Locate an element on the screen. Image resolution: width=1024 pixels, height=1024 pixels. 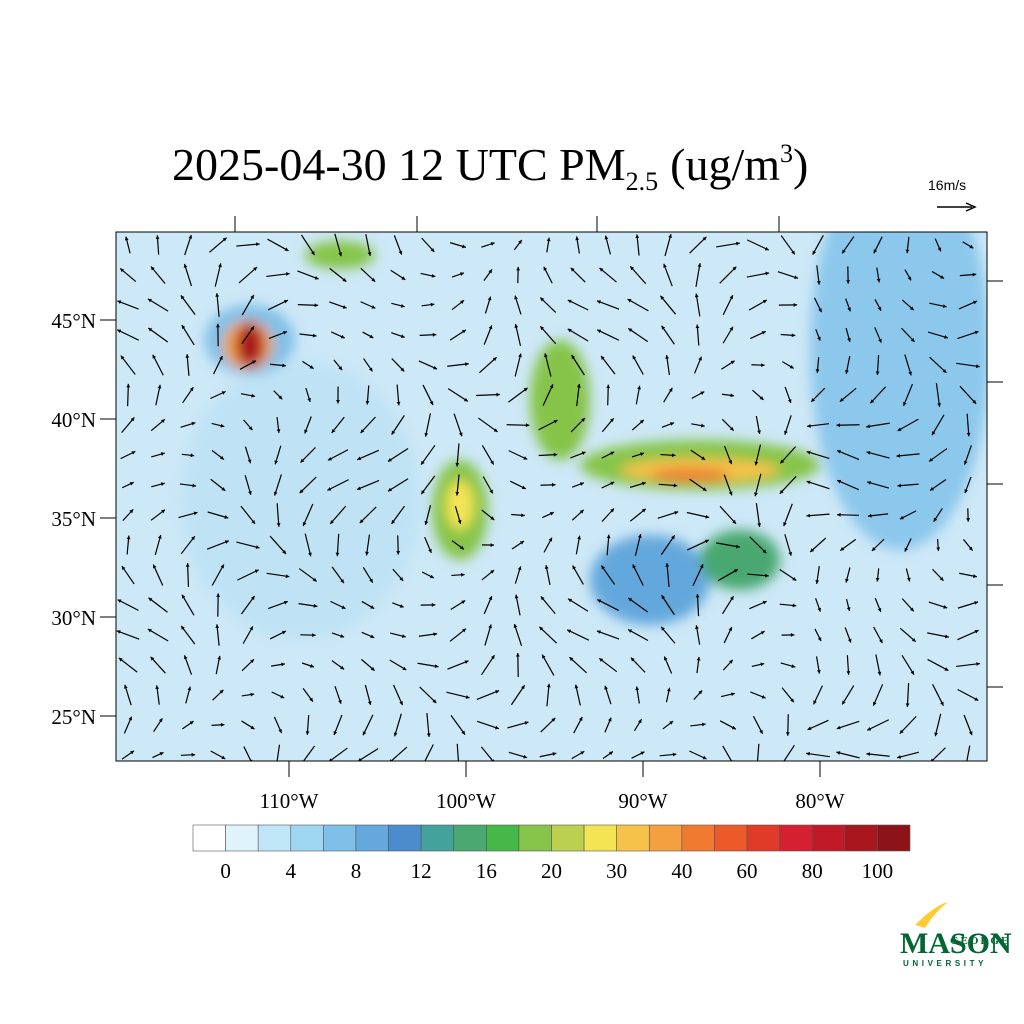
lon-label: 80°W is located at coordinates (819, 801).